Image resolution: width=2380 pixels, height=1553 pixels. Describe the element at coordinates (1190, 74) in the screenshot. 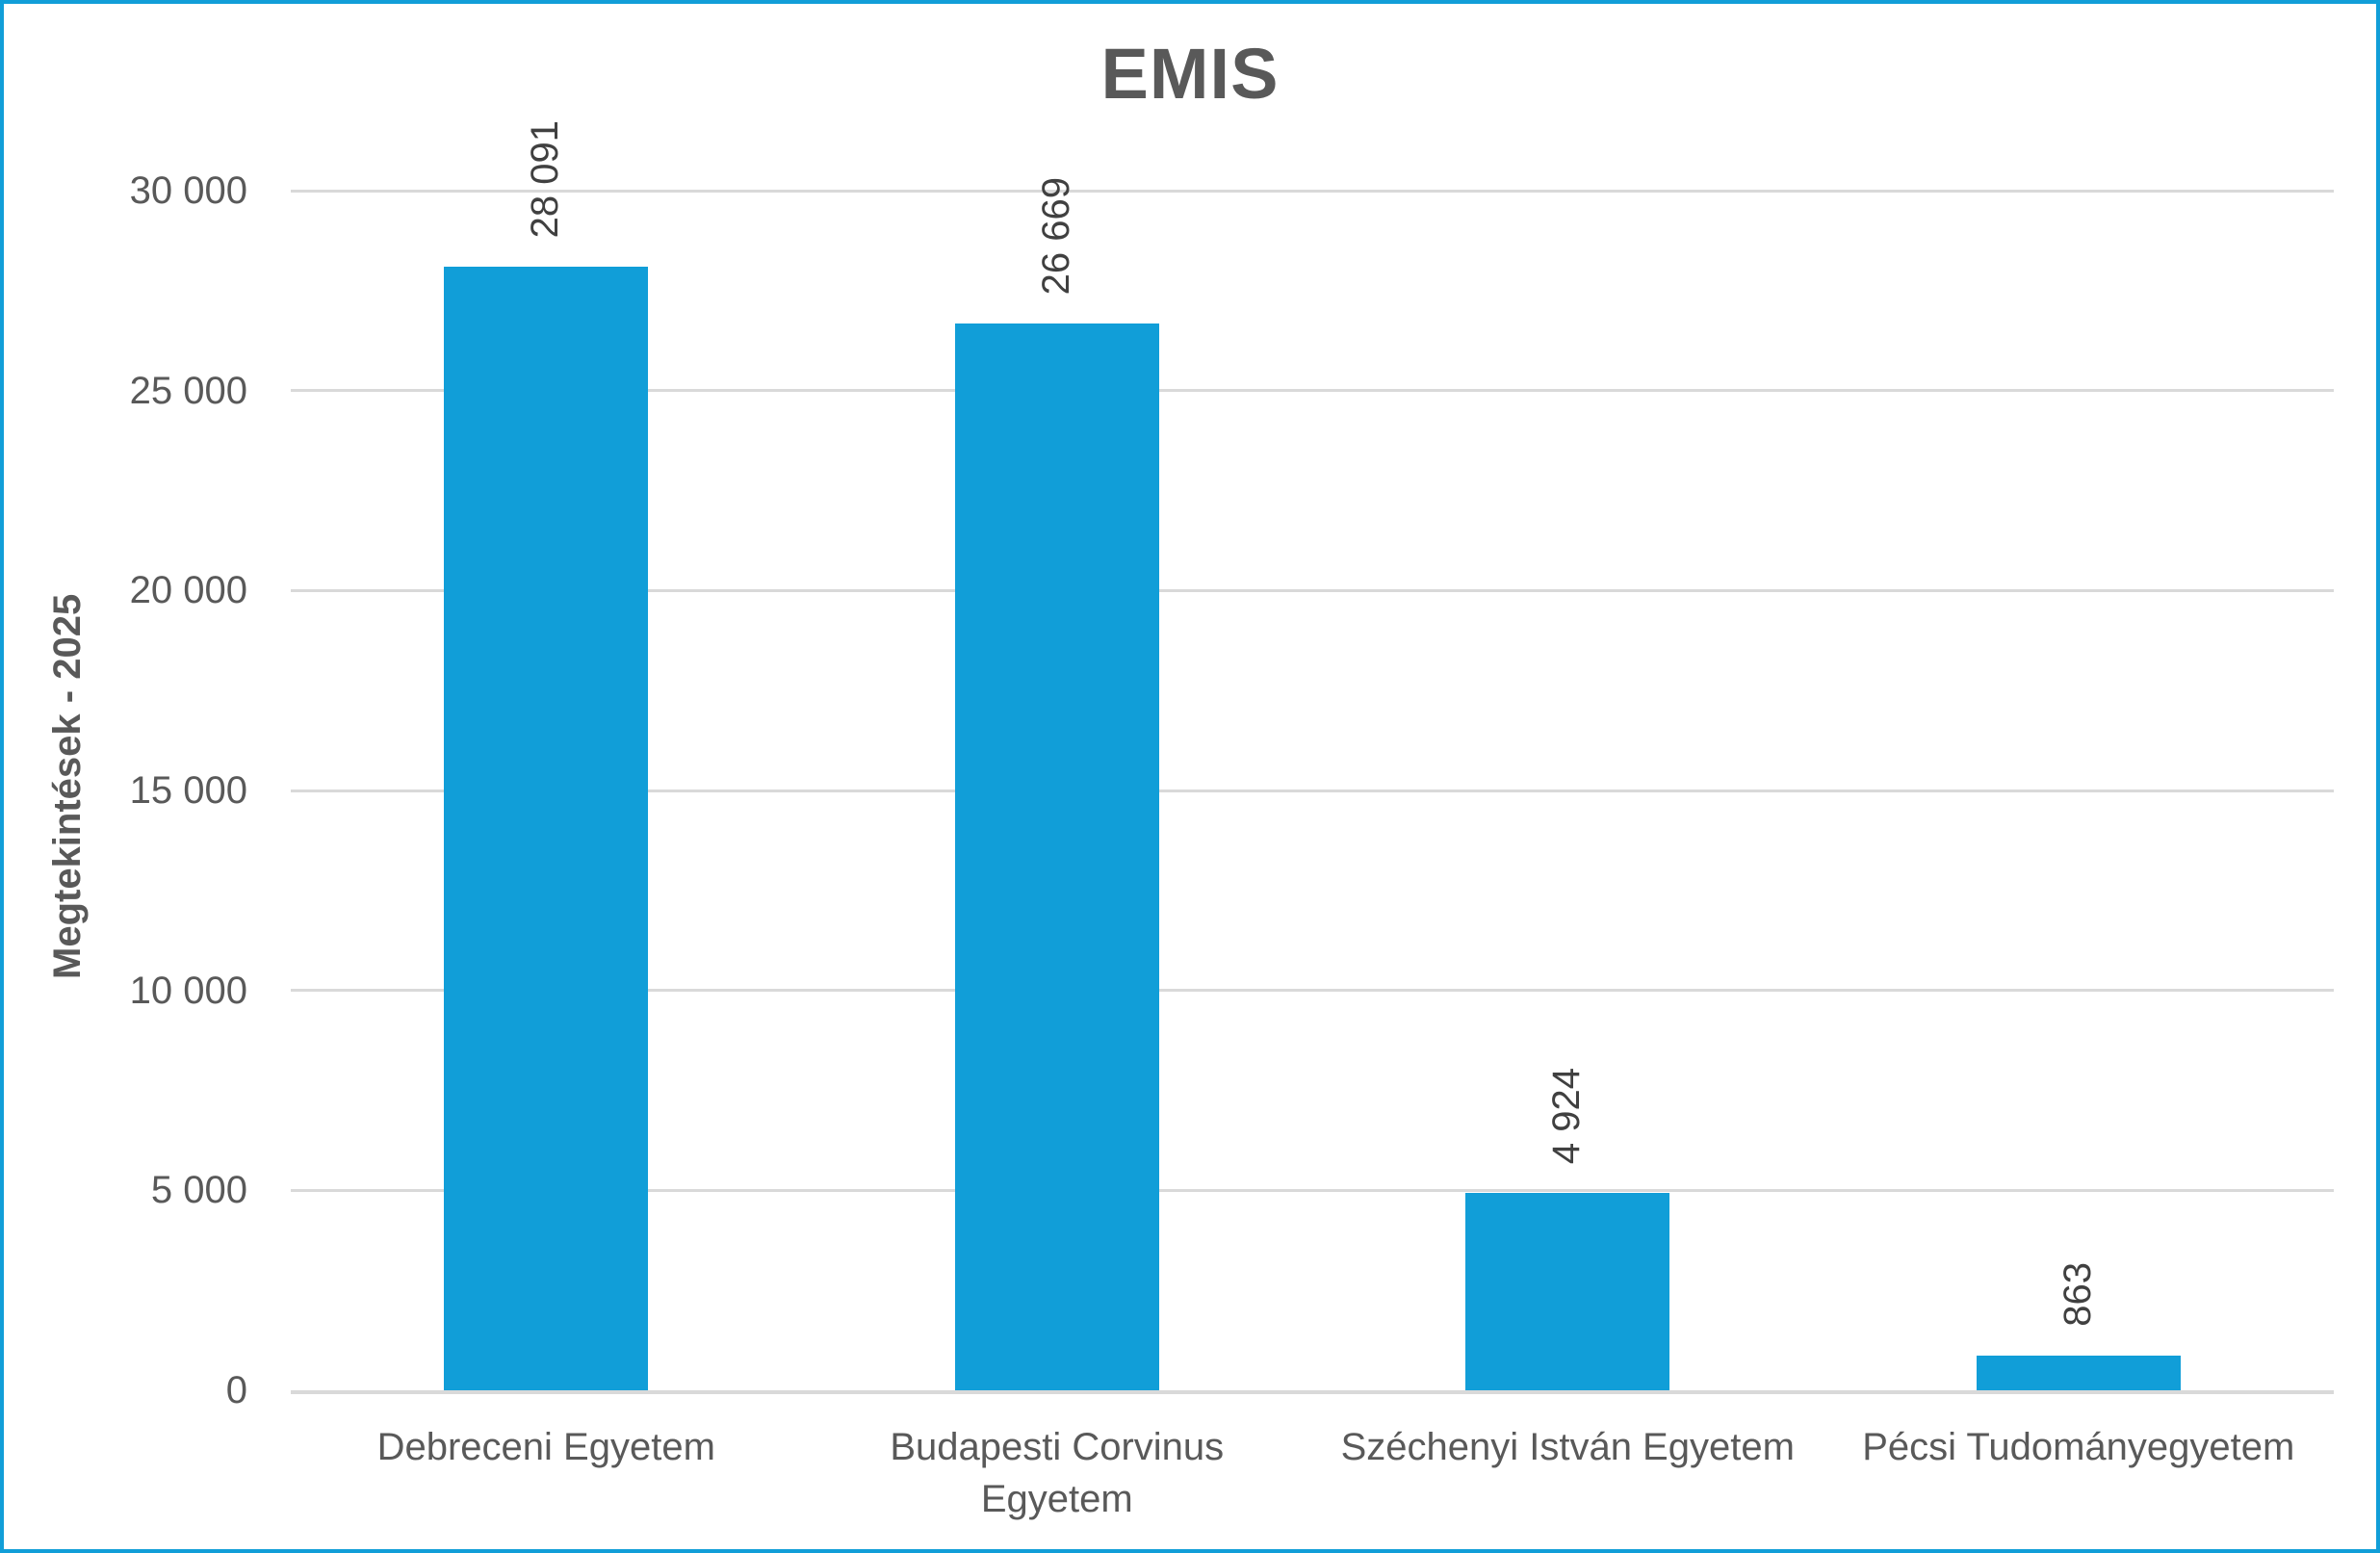

I see `chart-title: EMIS` at that location.